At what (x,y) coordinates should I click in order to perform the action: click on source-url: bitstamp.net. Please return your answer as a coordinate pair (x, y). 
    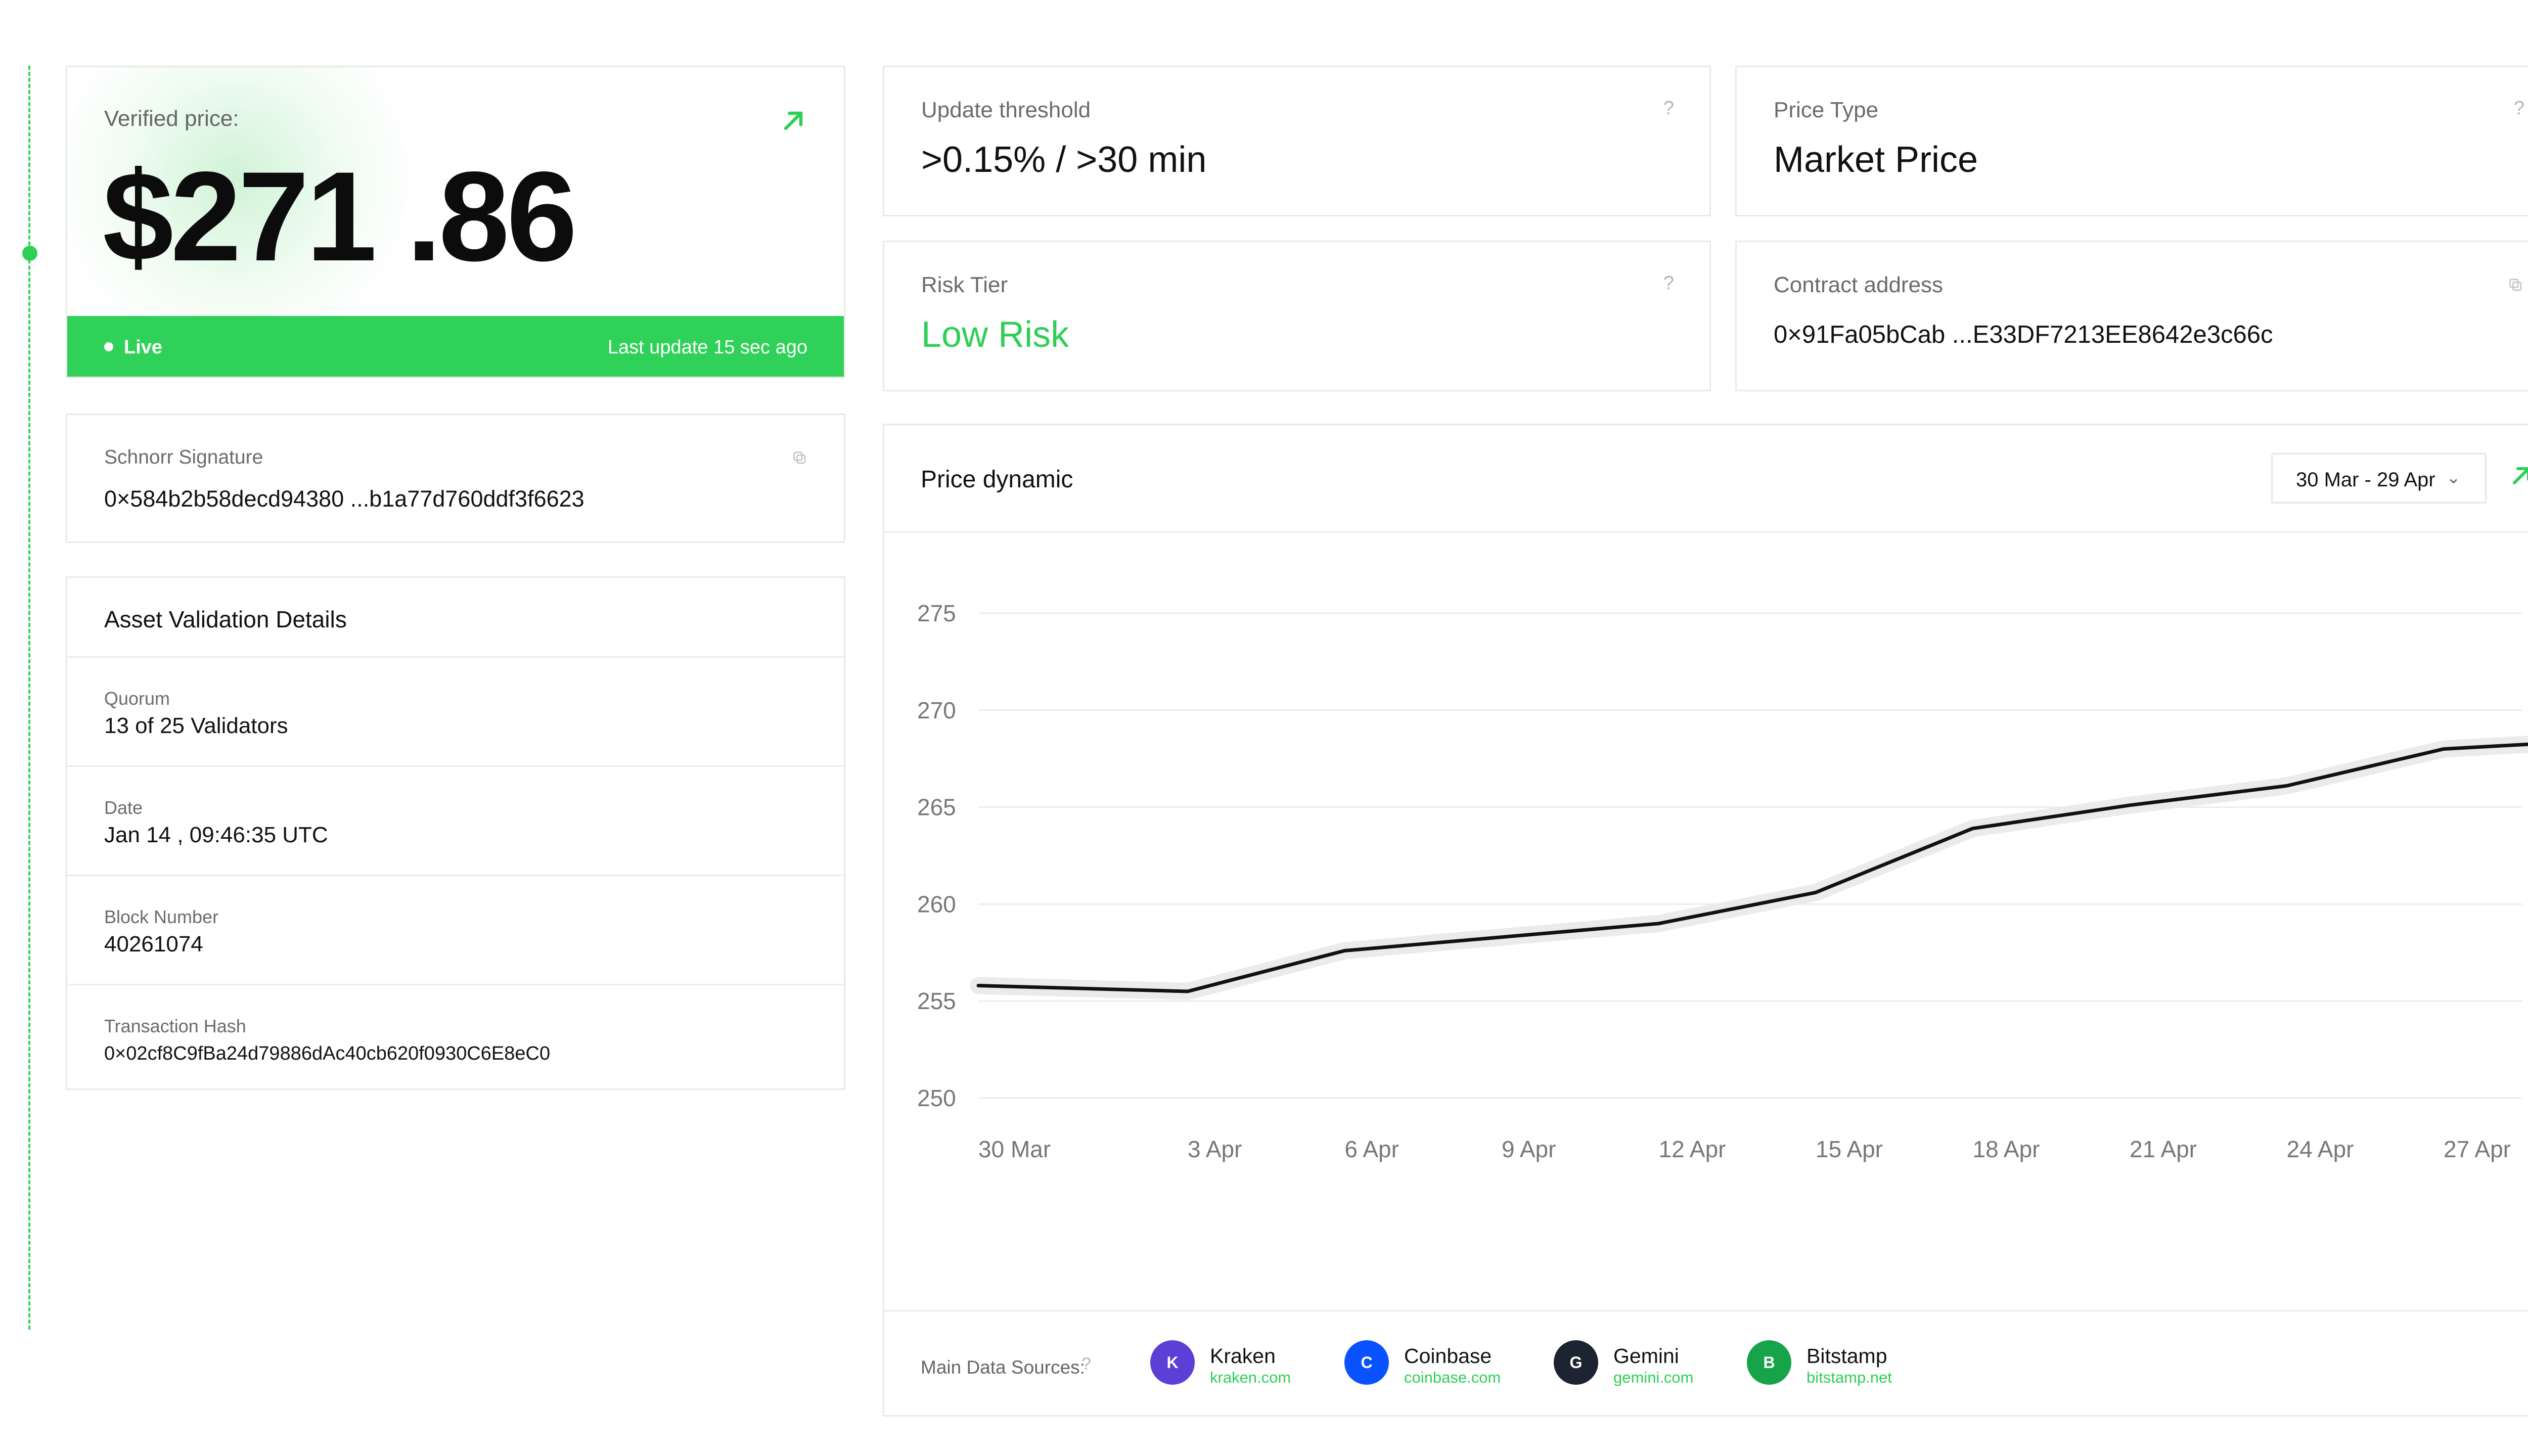
    Looking at the image, I should click on (1850, 1377).